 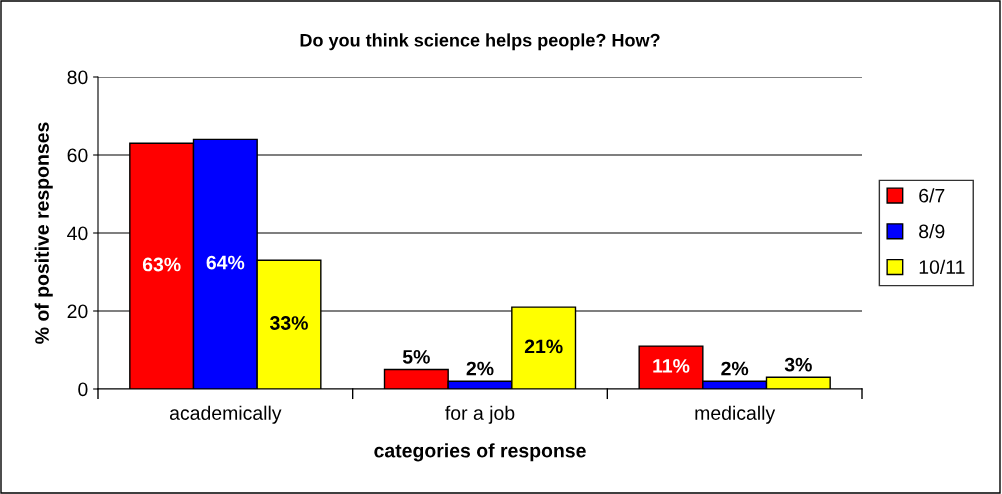 What do you see at coordinates (225, 262) in the screenshot?
I see `data-label: 64%` at bounding box center [225, 262].